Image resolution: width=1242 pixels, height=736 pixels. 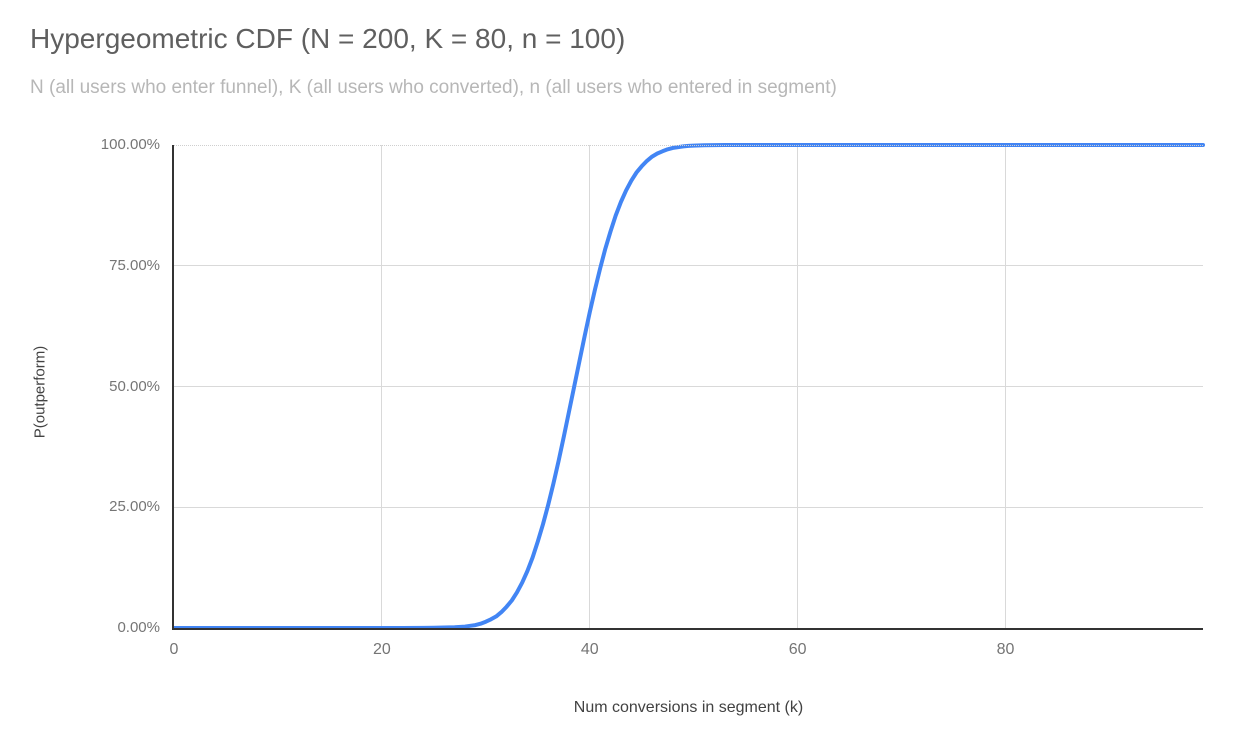 What do you see at coordinates (134, 265) in the screenshot?
I see `y-tick-label: 75.00%` at bounding box center [134, 265].